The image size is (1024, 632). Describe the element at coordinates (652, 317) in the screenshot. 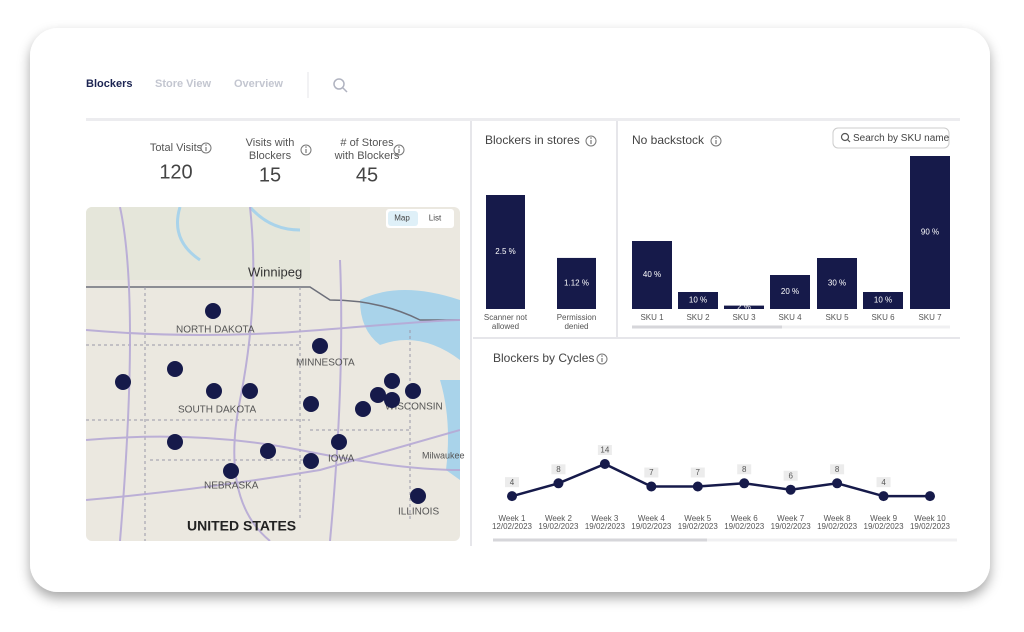

I see `x-tick-label: SKU 1` at that location.